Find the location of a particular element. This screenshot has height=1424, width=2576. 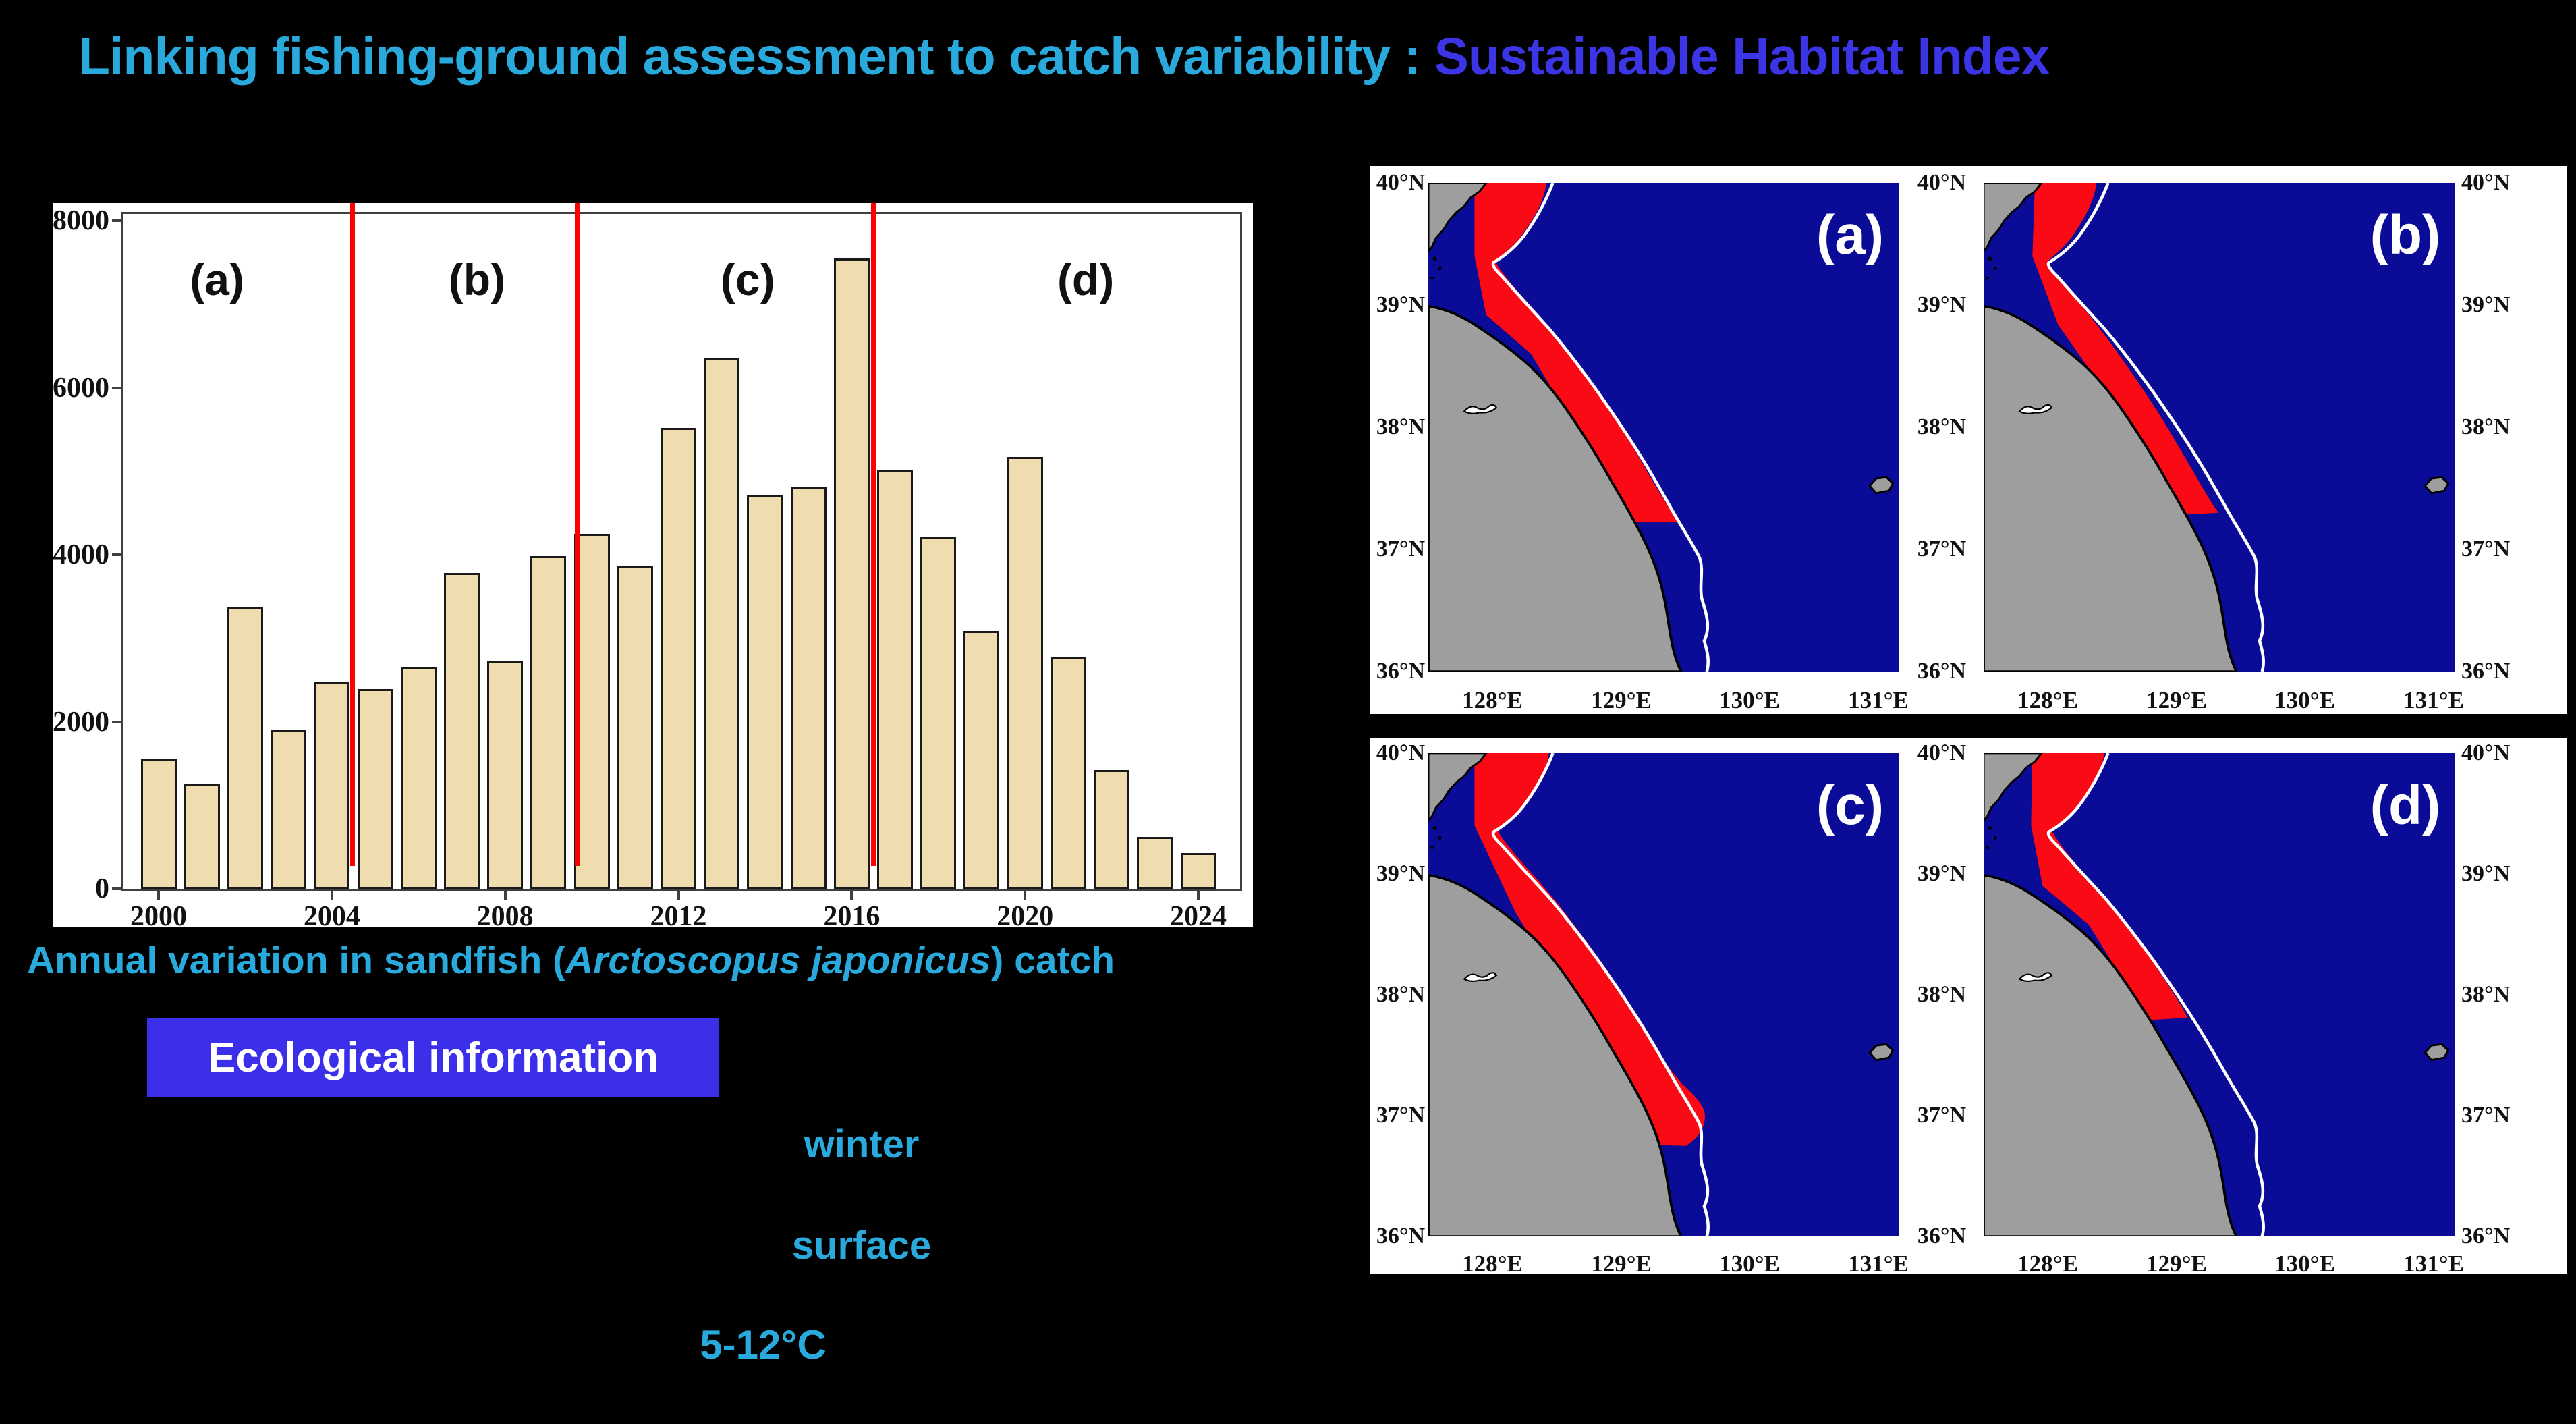

bar-2022 is located at coordinates (1112, 829).